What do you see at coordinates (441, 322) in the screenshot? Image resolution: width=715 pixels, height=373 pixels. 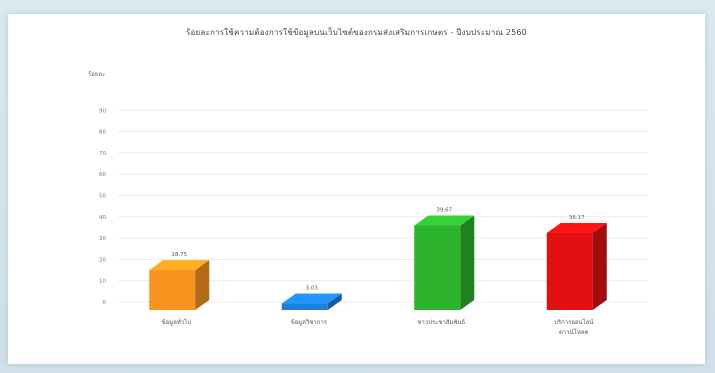 I see `x-tick-label: ข่าวประชาสัมพันธ์` at bounding box center [441, 322].